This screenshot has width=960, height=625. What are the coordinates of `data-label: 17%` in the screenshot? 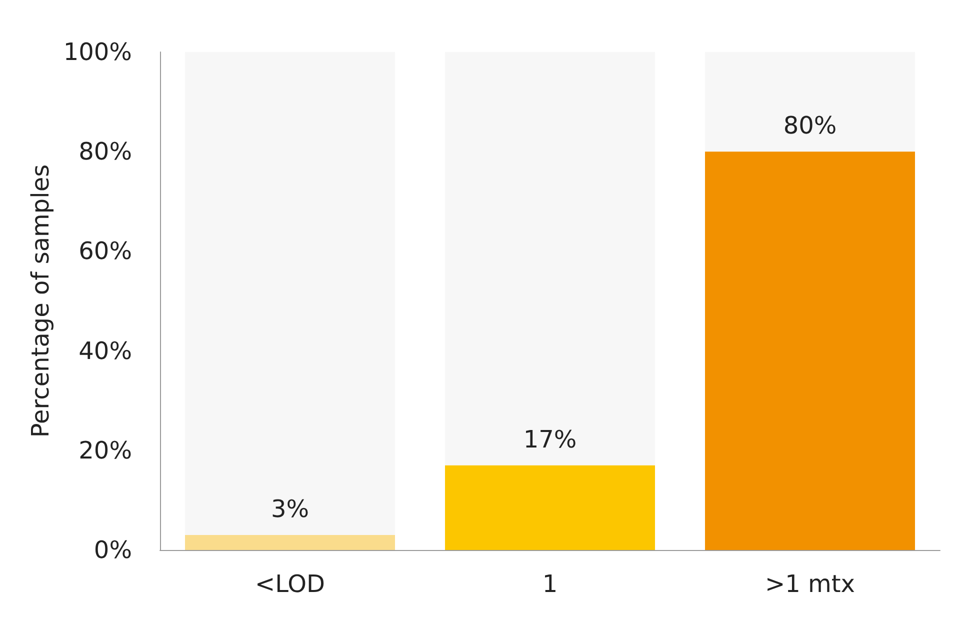 It's located at (550, 439).